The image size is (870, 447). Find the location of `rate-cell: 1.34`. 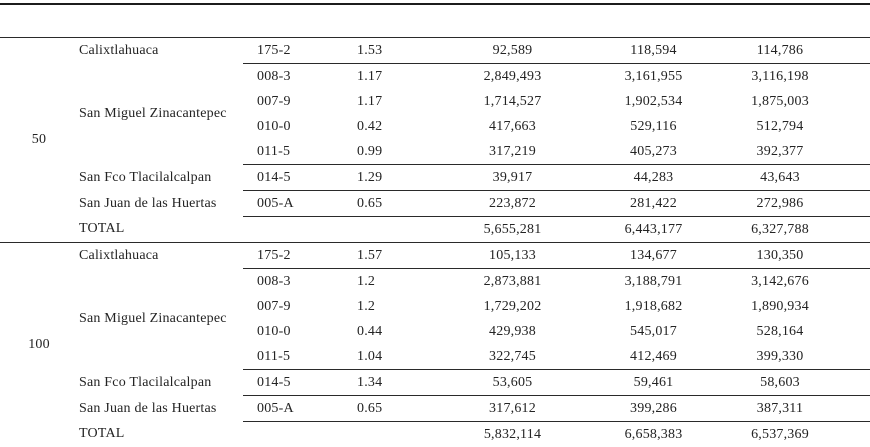

rate-cell: 1.34 is located at coordinates (392, 382).